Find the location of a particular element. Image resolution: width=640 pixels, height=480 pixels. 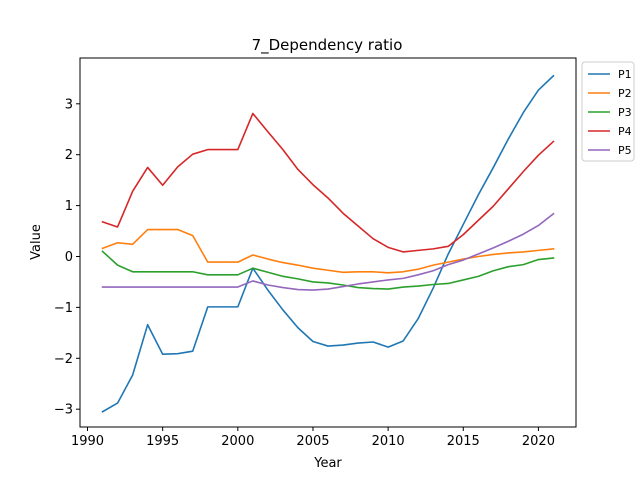

y-tick-label: 1 is located at coordinates (69, 206).